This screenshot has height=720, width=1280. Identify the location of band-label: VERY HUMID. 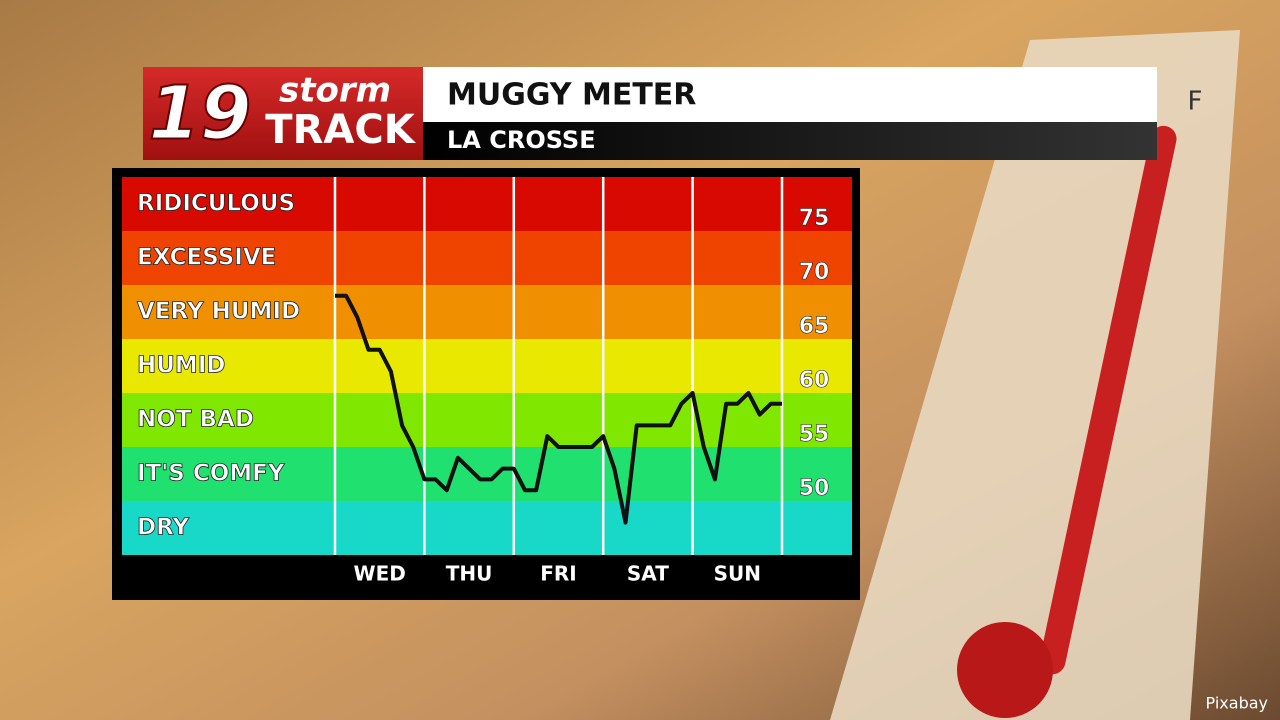
(218, 312).